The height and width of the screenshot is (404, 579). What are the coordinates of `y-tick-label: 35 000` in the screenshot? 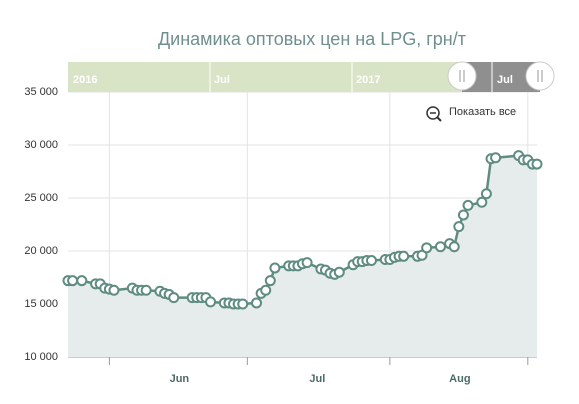 It's located at (41, 92).